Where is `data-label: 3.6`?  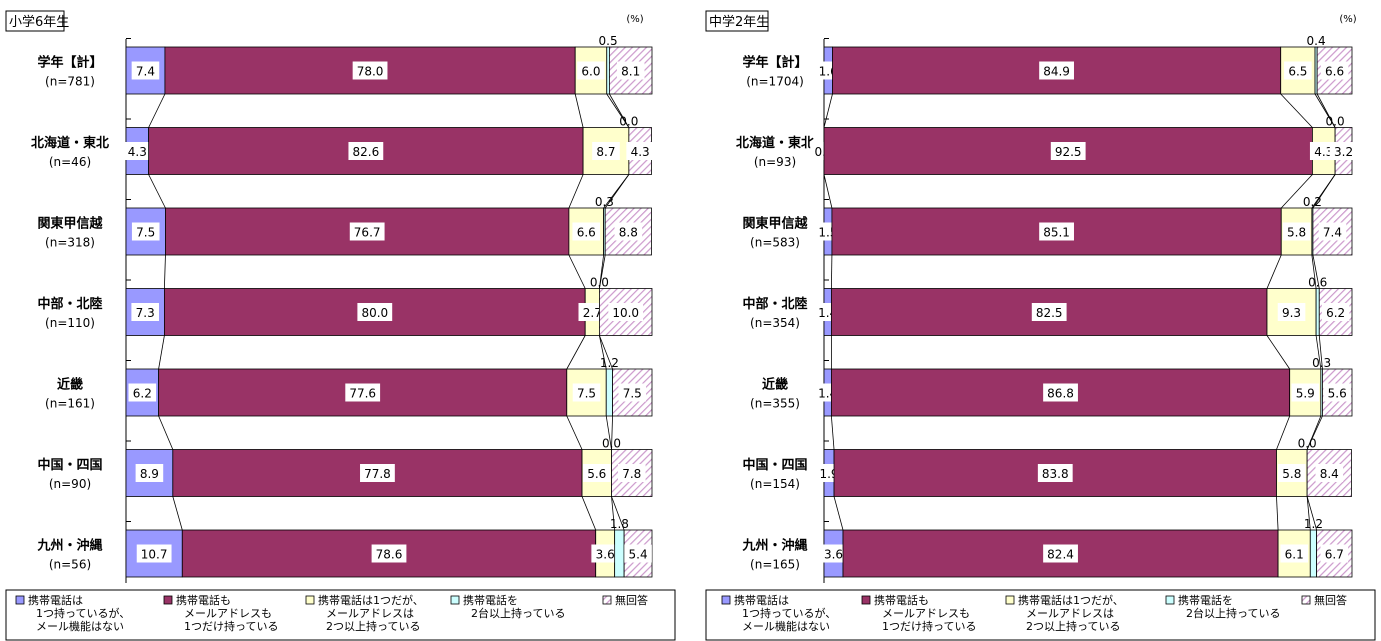
data-label: 3.6 is located at coordinates (605, 555).